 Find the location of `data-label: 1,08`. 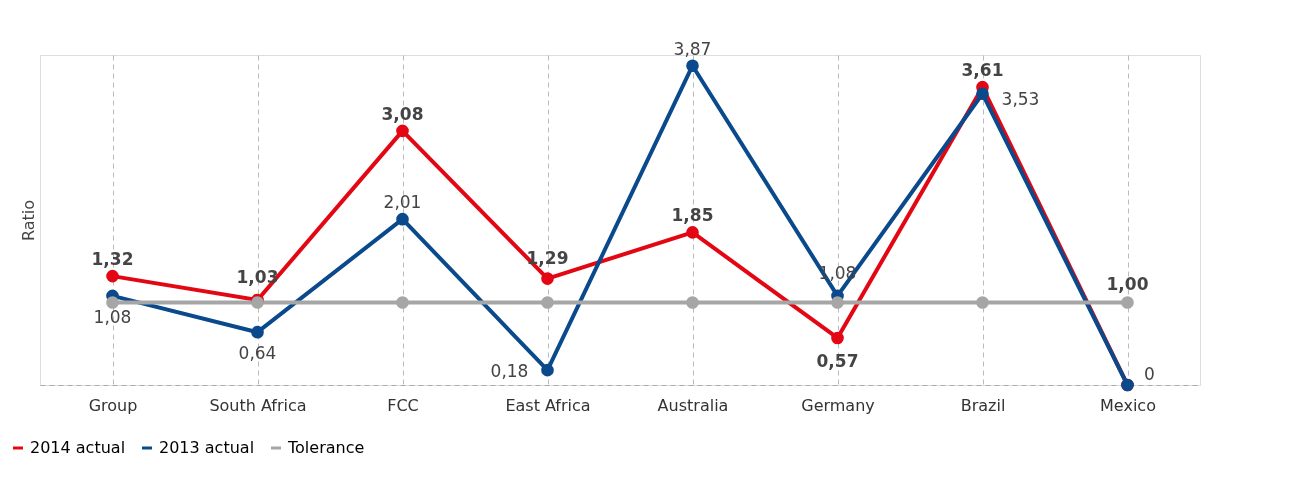

data-label: 1,08 is located at coordinates (112, 316).